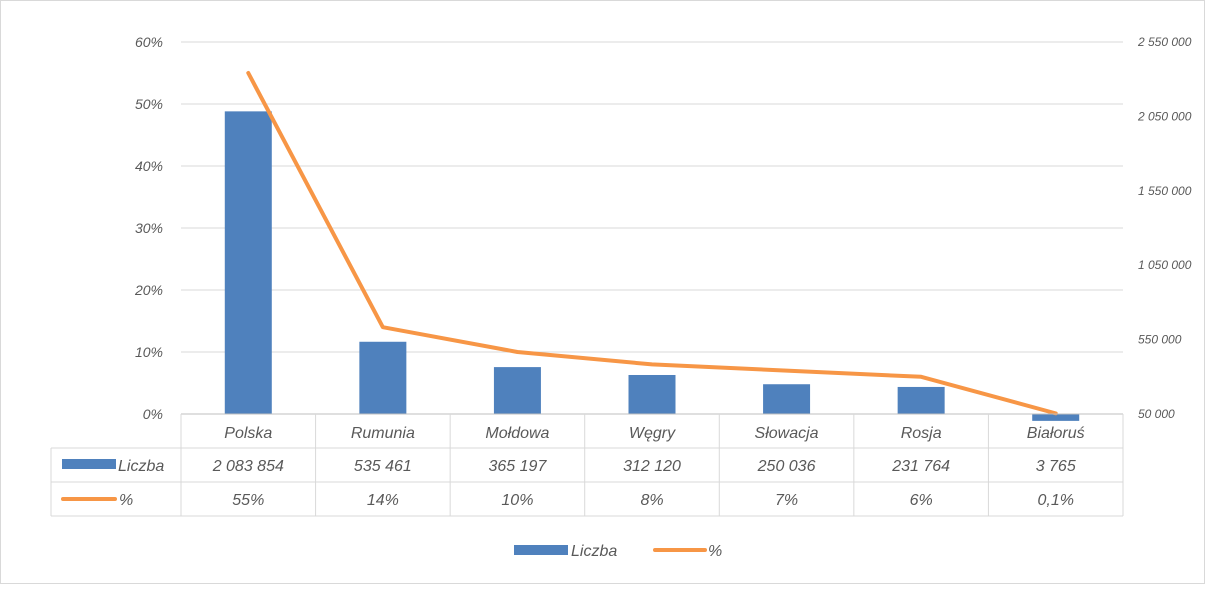  Describe the element at coordinates (786, 500) in the screenshot. I see `data-label: 7%` at that location.